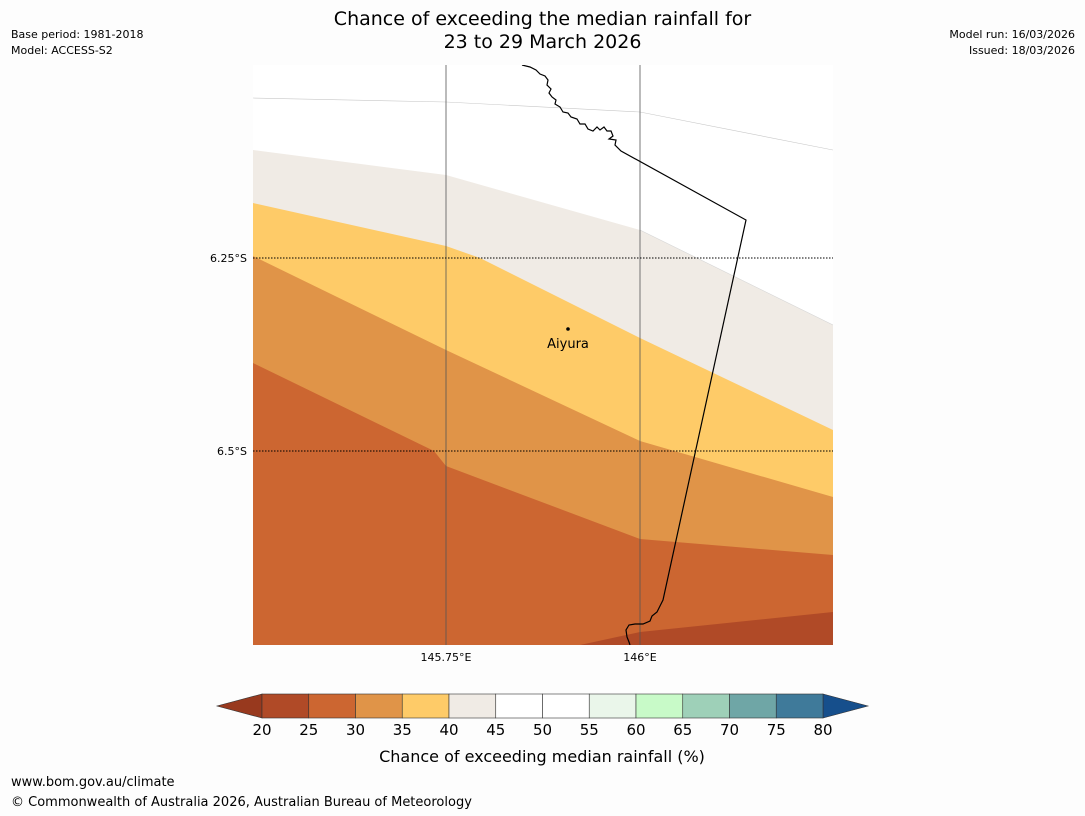 This screenshot has width=1085, height=816. Describe the element at coordinates (402, 730) in the screenshot. I see `colorbar-tick-label: 35` at that location.